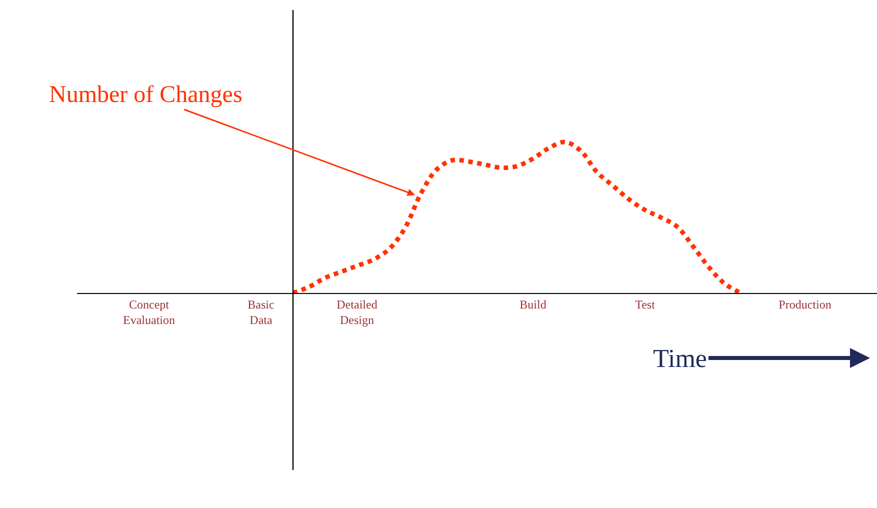 The image size is (877, 508). I want to click on x-axis-title: Time, so click(680, 358).